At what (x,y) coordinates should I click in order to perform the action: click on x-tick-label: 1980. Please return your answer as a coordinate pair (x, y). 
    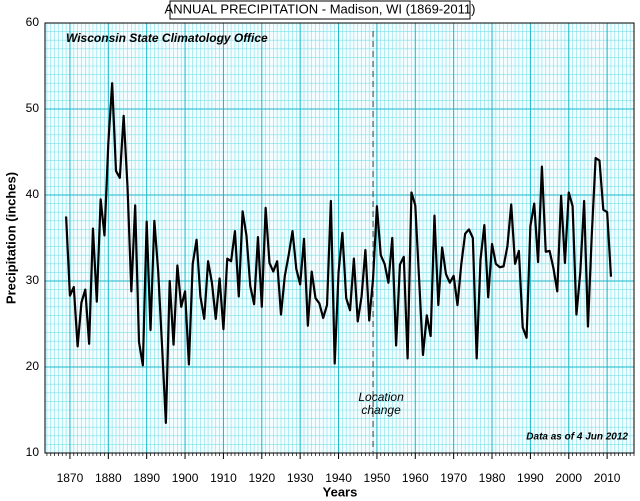
    Looking at the image, I should click on (492, 478).